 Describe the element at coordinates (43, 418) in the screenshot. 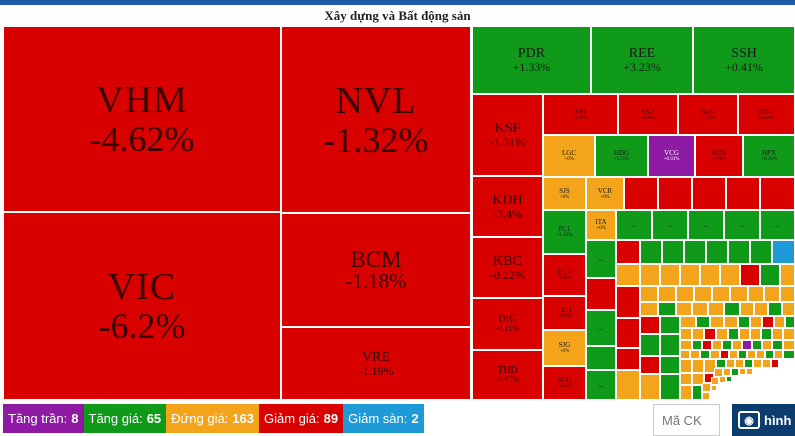

I see `legend-ceiling: Tăng trần: 8` at that location.